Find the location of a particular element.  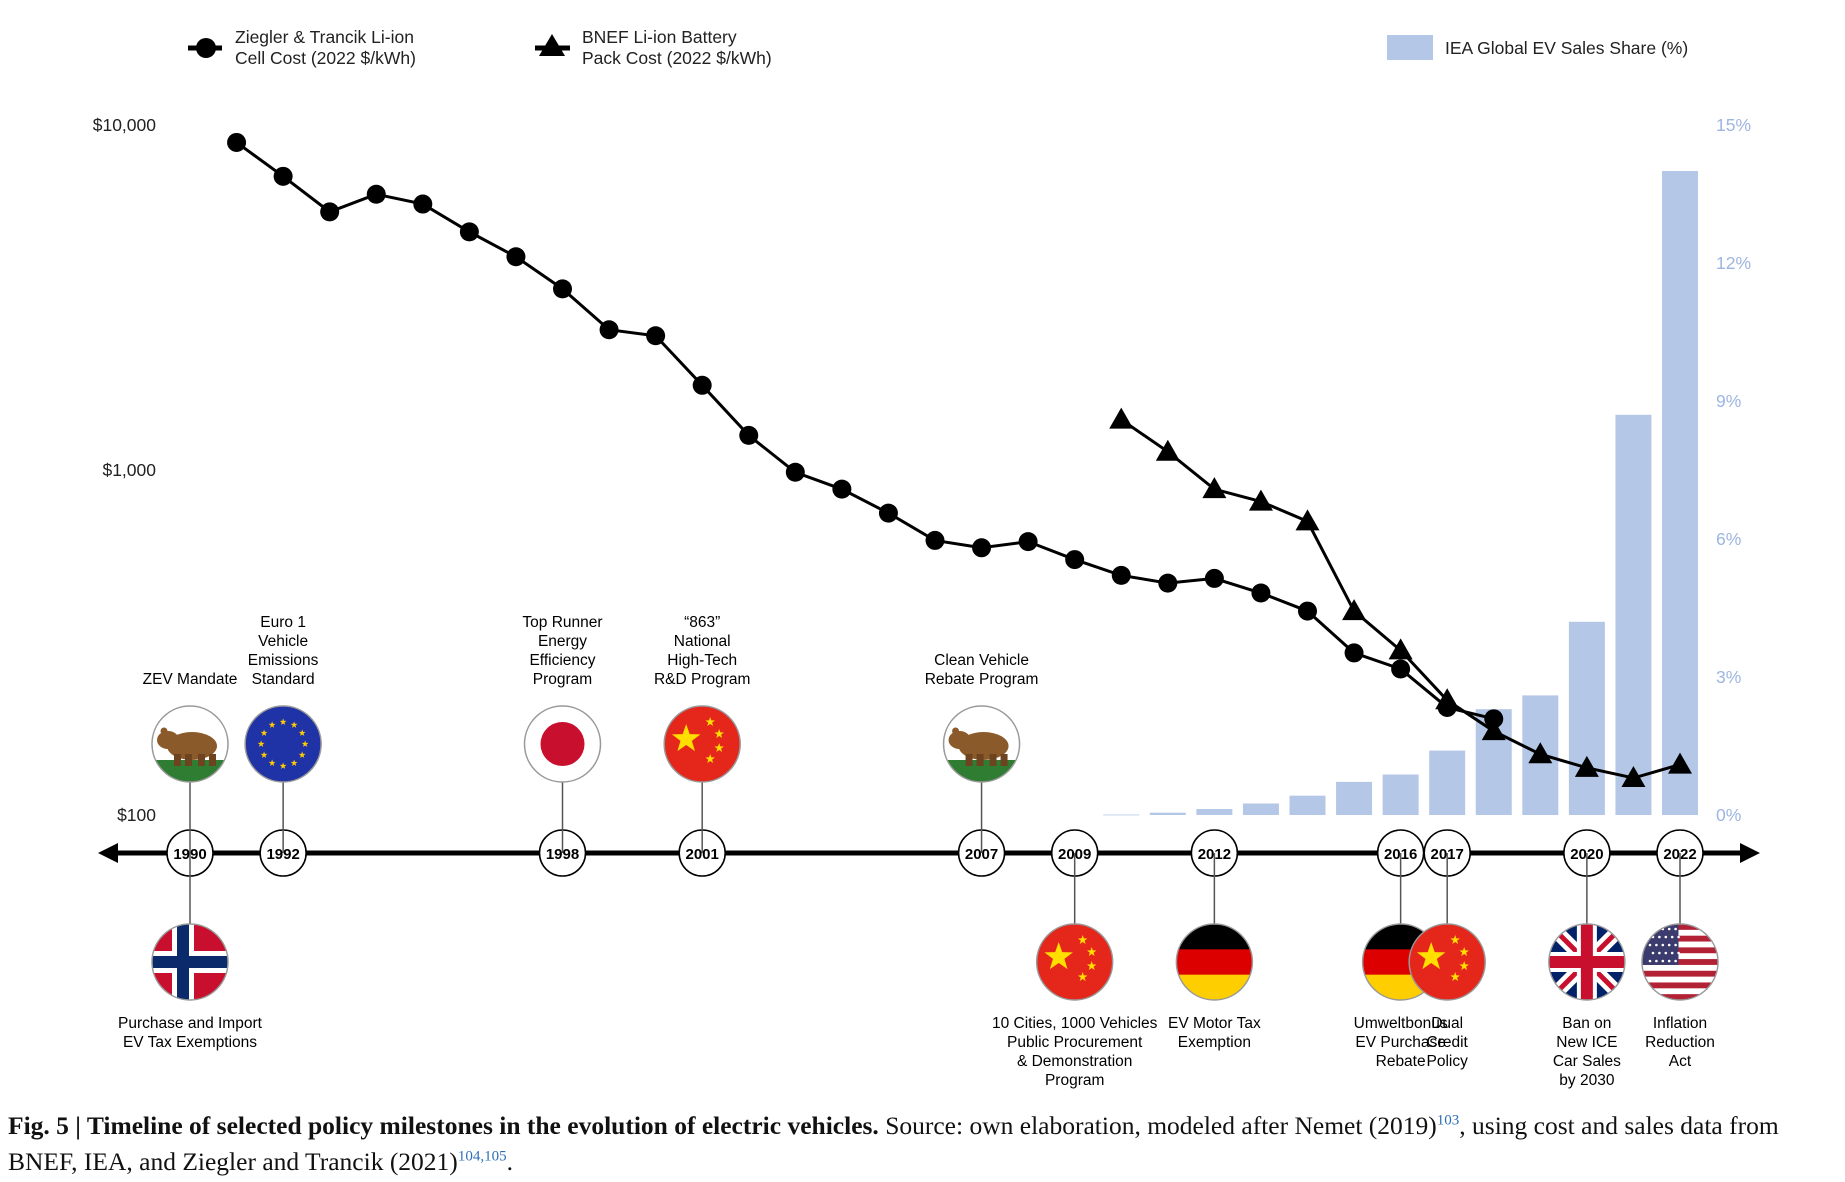

legend-label-bnef-1: BNEF Li-ion Battery is located at coordinates (659, 37).